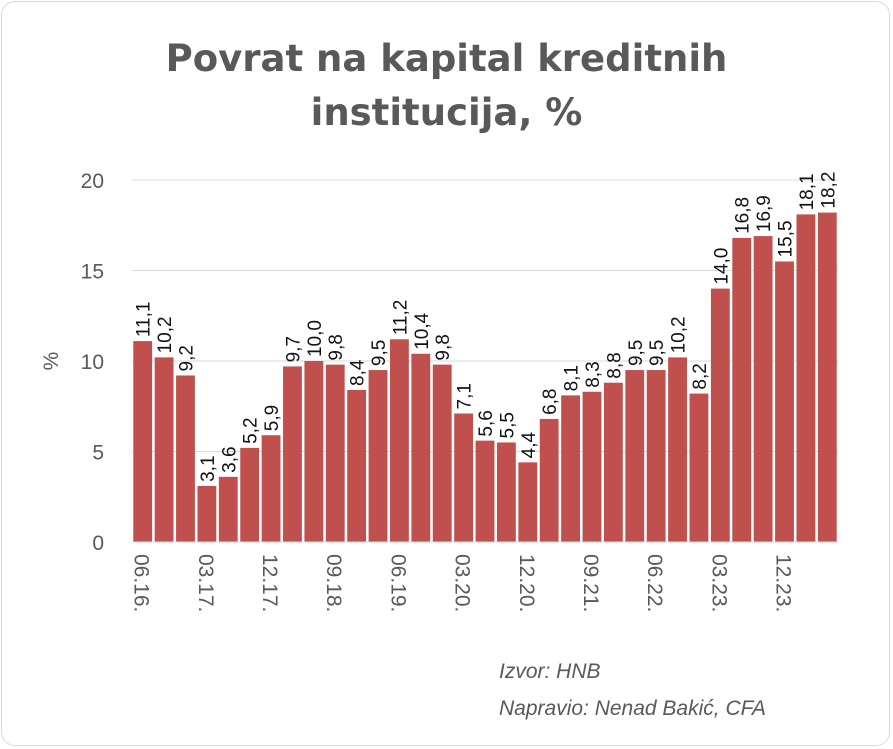  What do you see at coordinates (422, 330) in the screenshot?
I see `data-label: 10,4` at bounding box center [422, 330].